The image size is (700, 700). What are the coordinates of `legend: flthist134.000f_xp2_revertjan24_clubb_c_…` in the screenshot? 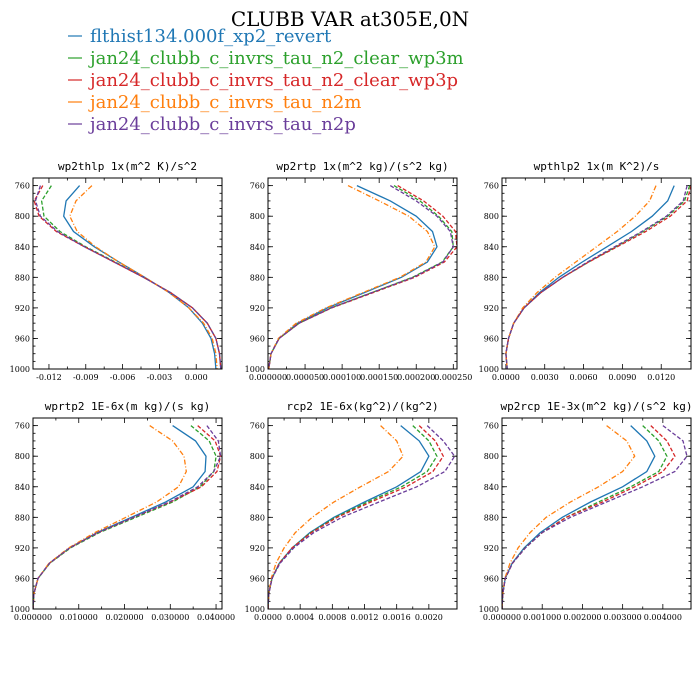 It's located at (266, 80).